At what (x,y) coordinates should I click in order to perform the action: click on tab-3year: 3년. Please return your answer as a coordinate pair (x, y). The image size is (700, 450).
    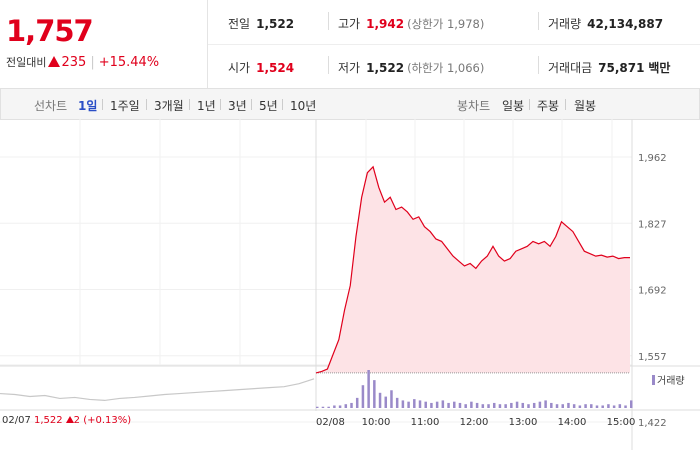
    Looking at the image, I should click on (237, 106).